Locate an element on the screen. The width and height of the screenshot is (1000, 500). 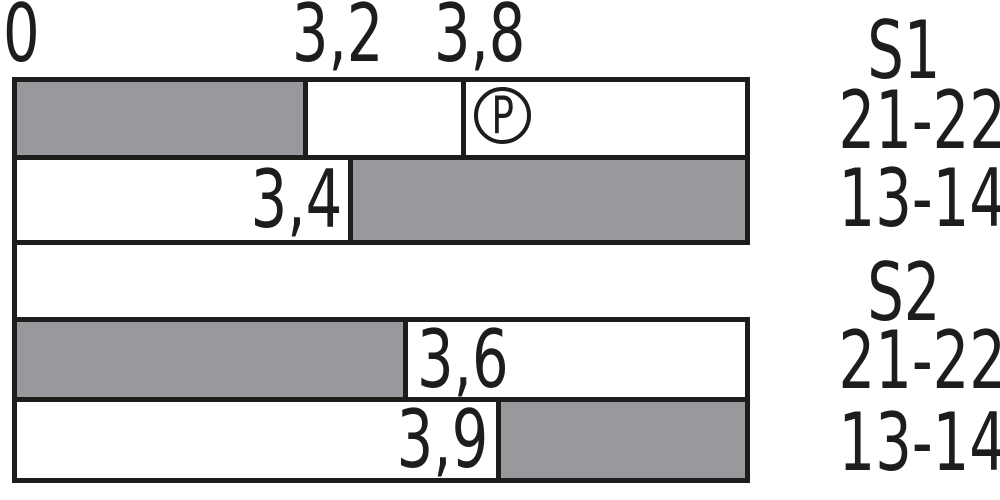
switch-title-s1: S1 is located at coordinates (903, 51).